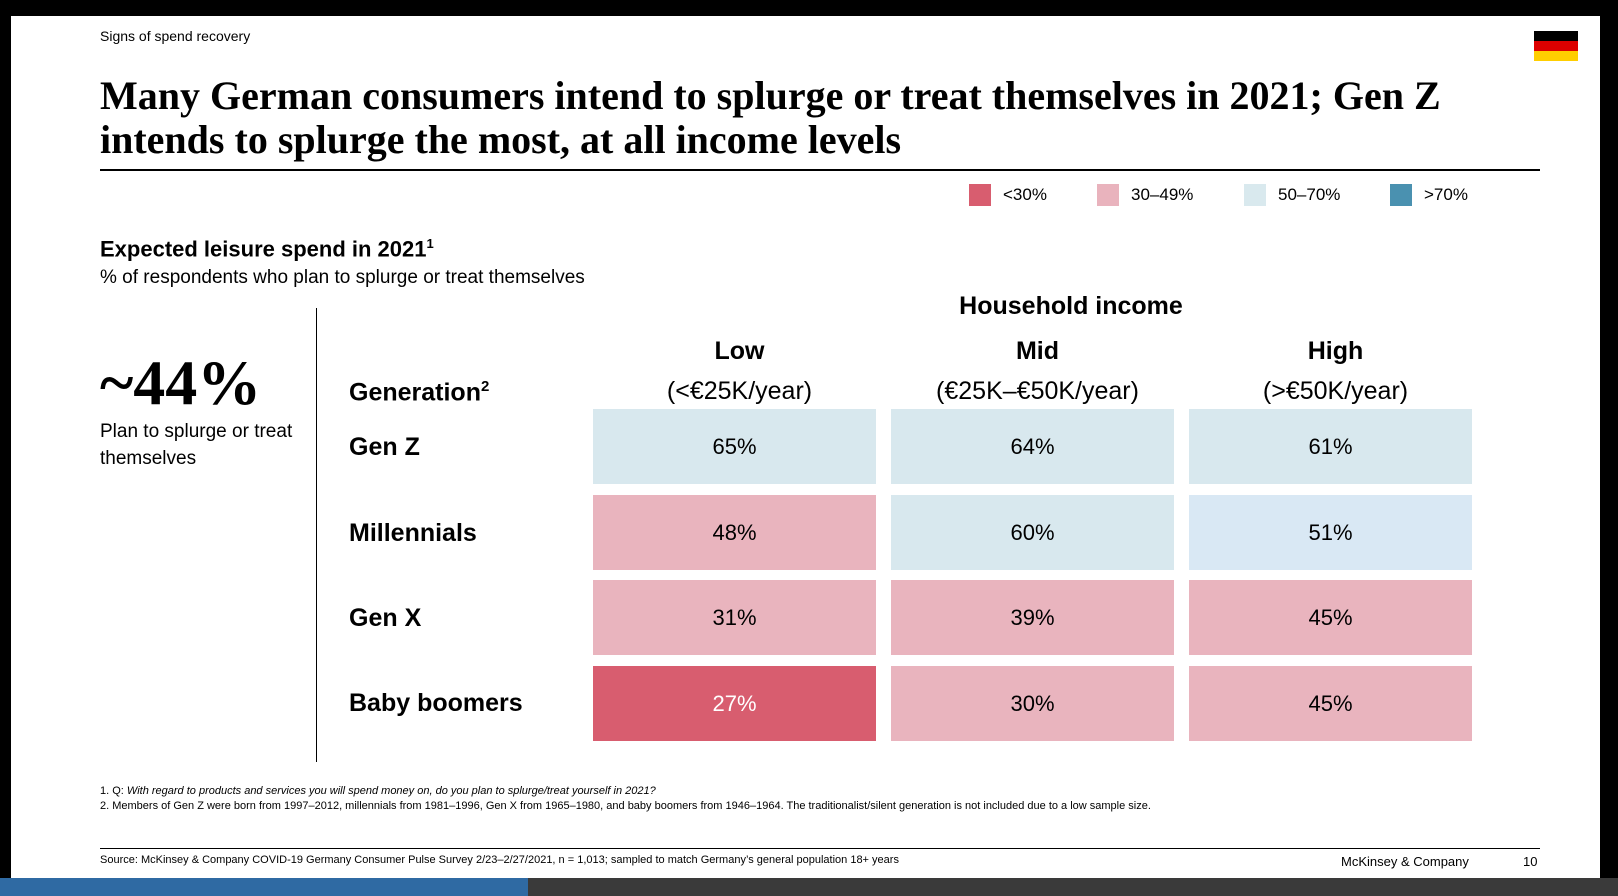  I want to click on heatmap-cell-gen-x-high: 45%, so click(1330, 617).